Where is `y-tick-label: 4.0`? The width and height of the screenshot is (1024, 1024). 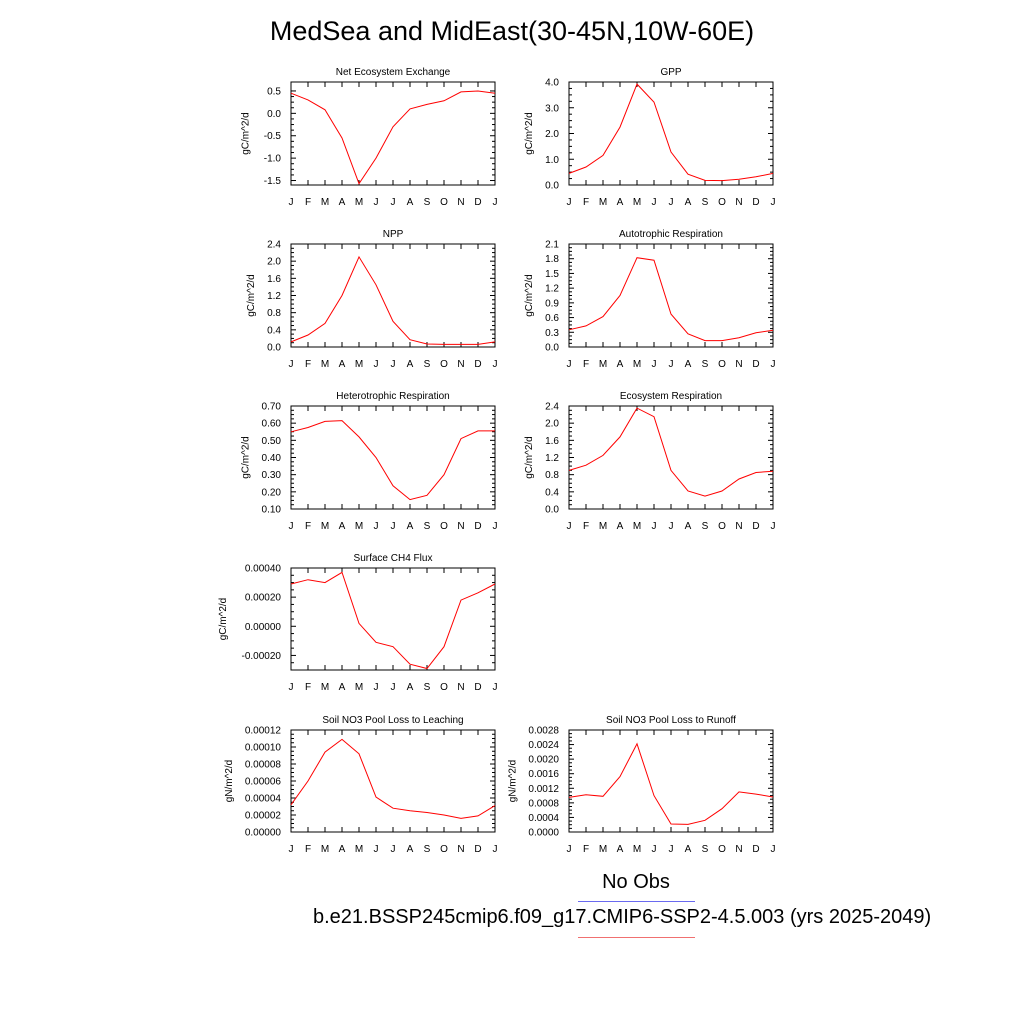 y-tick-label: 4.0 is located at coordinates (552, 83).